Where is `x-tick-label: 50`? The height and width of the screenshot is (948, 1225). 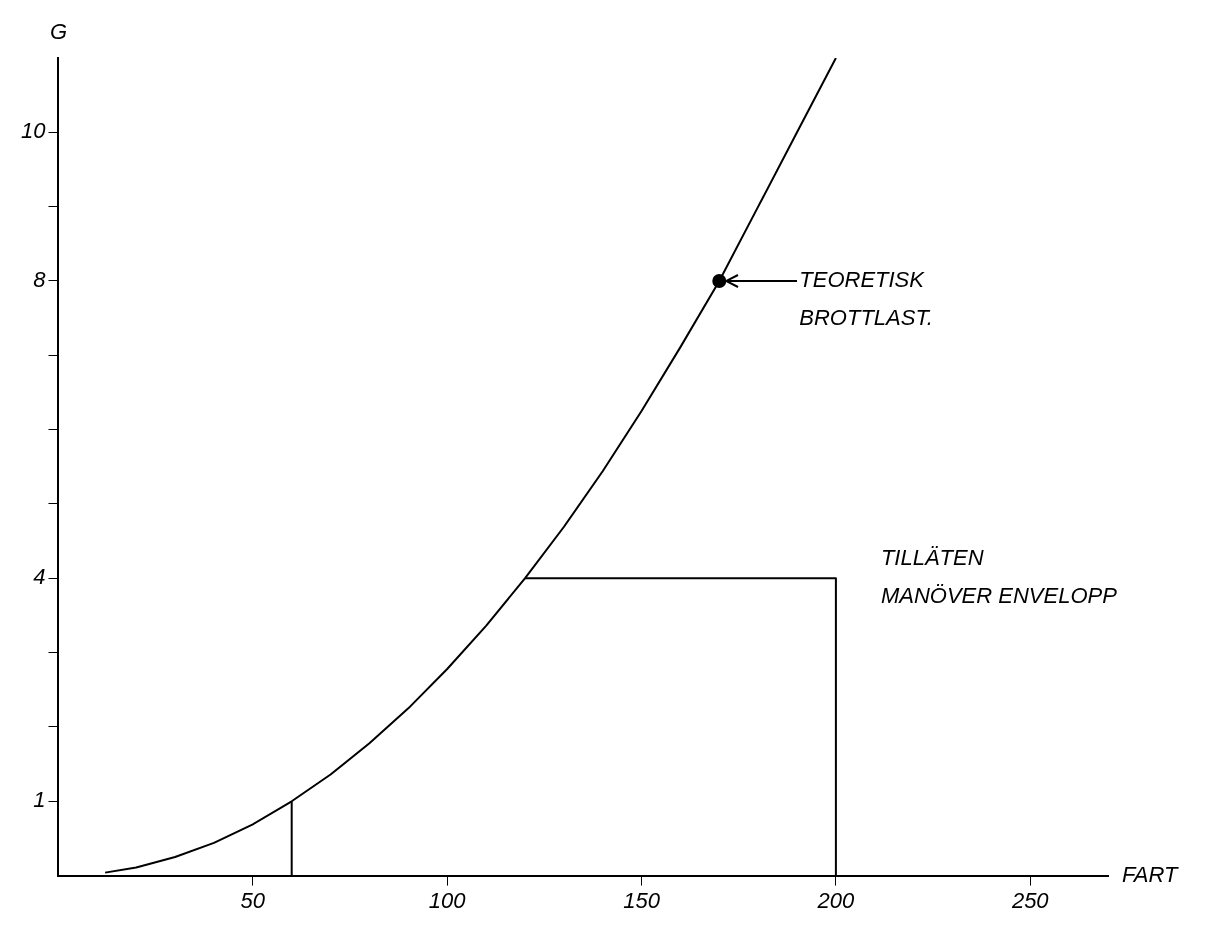 x-tick-label: 50 is located at coordinates (253, 900).